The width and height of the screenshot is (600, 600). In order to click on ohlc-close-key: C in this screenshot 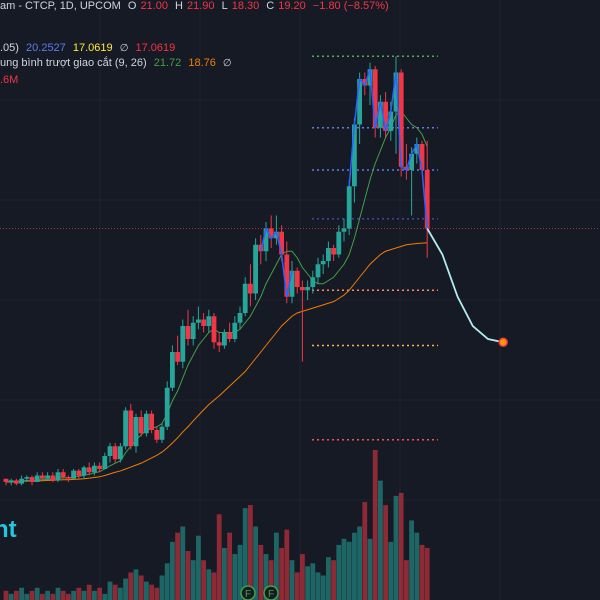, I will do `click(270, 6)`.